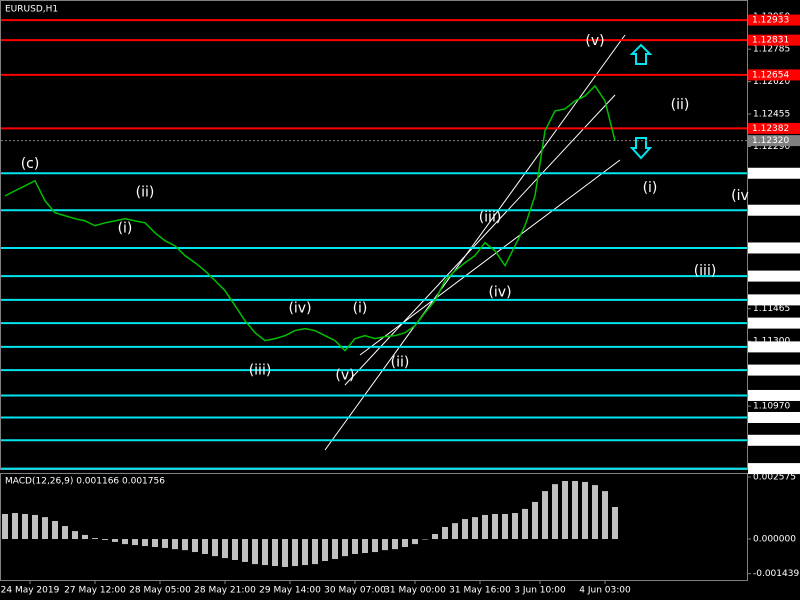  What do you see at coordinates (771, 309) in the screenshot?
I see `y-tick-label: 1.11465` at bounding box center [771, 309].